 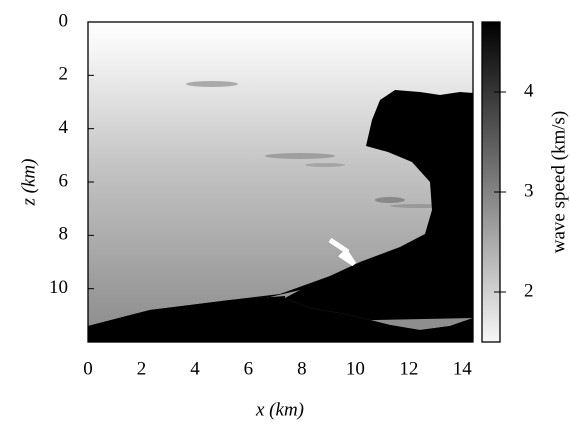 I want to click on x-tick-label: 2, so click(x=142, y=368).